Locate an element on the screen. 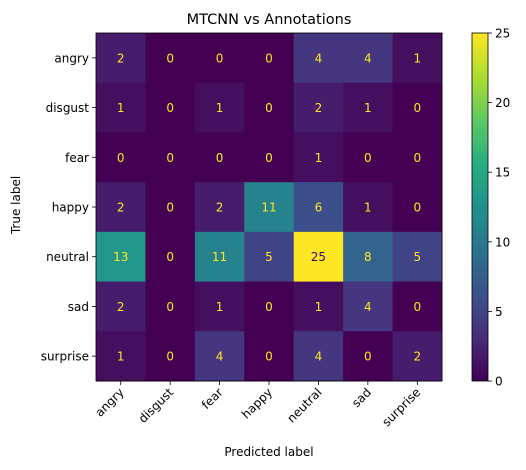 This screenshot has width=526, height=470. colorbar-tick-label: 5 is located at coordinates (499, 312).